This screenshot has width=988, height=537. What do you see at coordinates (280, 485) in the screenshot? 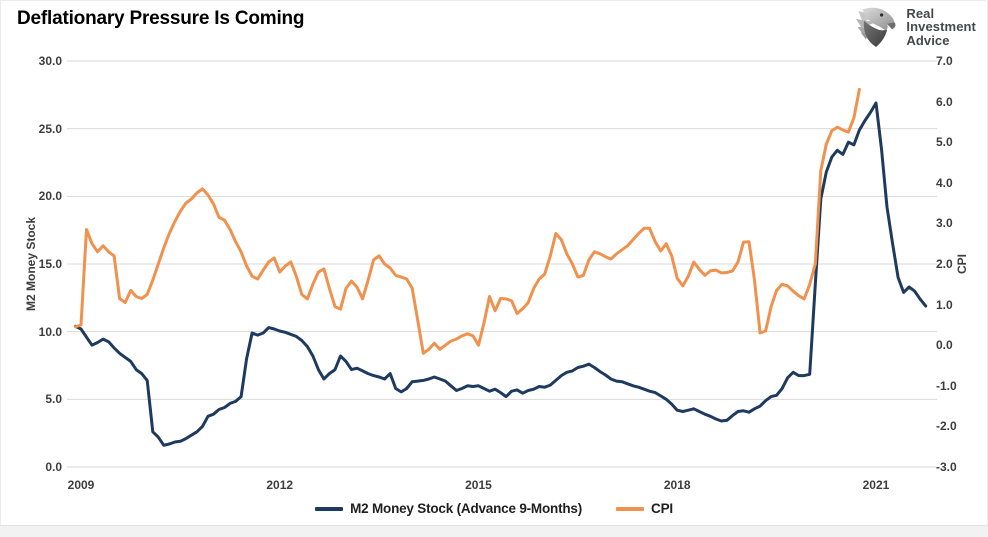
I see `x-tick-2012: 2012` at bounding box center [280, 485].